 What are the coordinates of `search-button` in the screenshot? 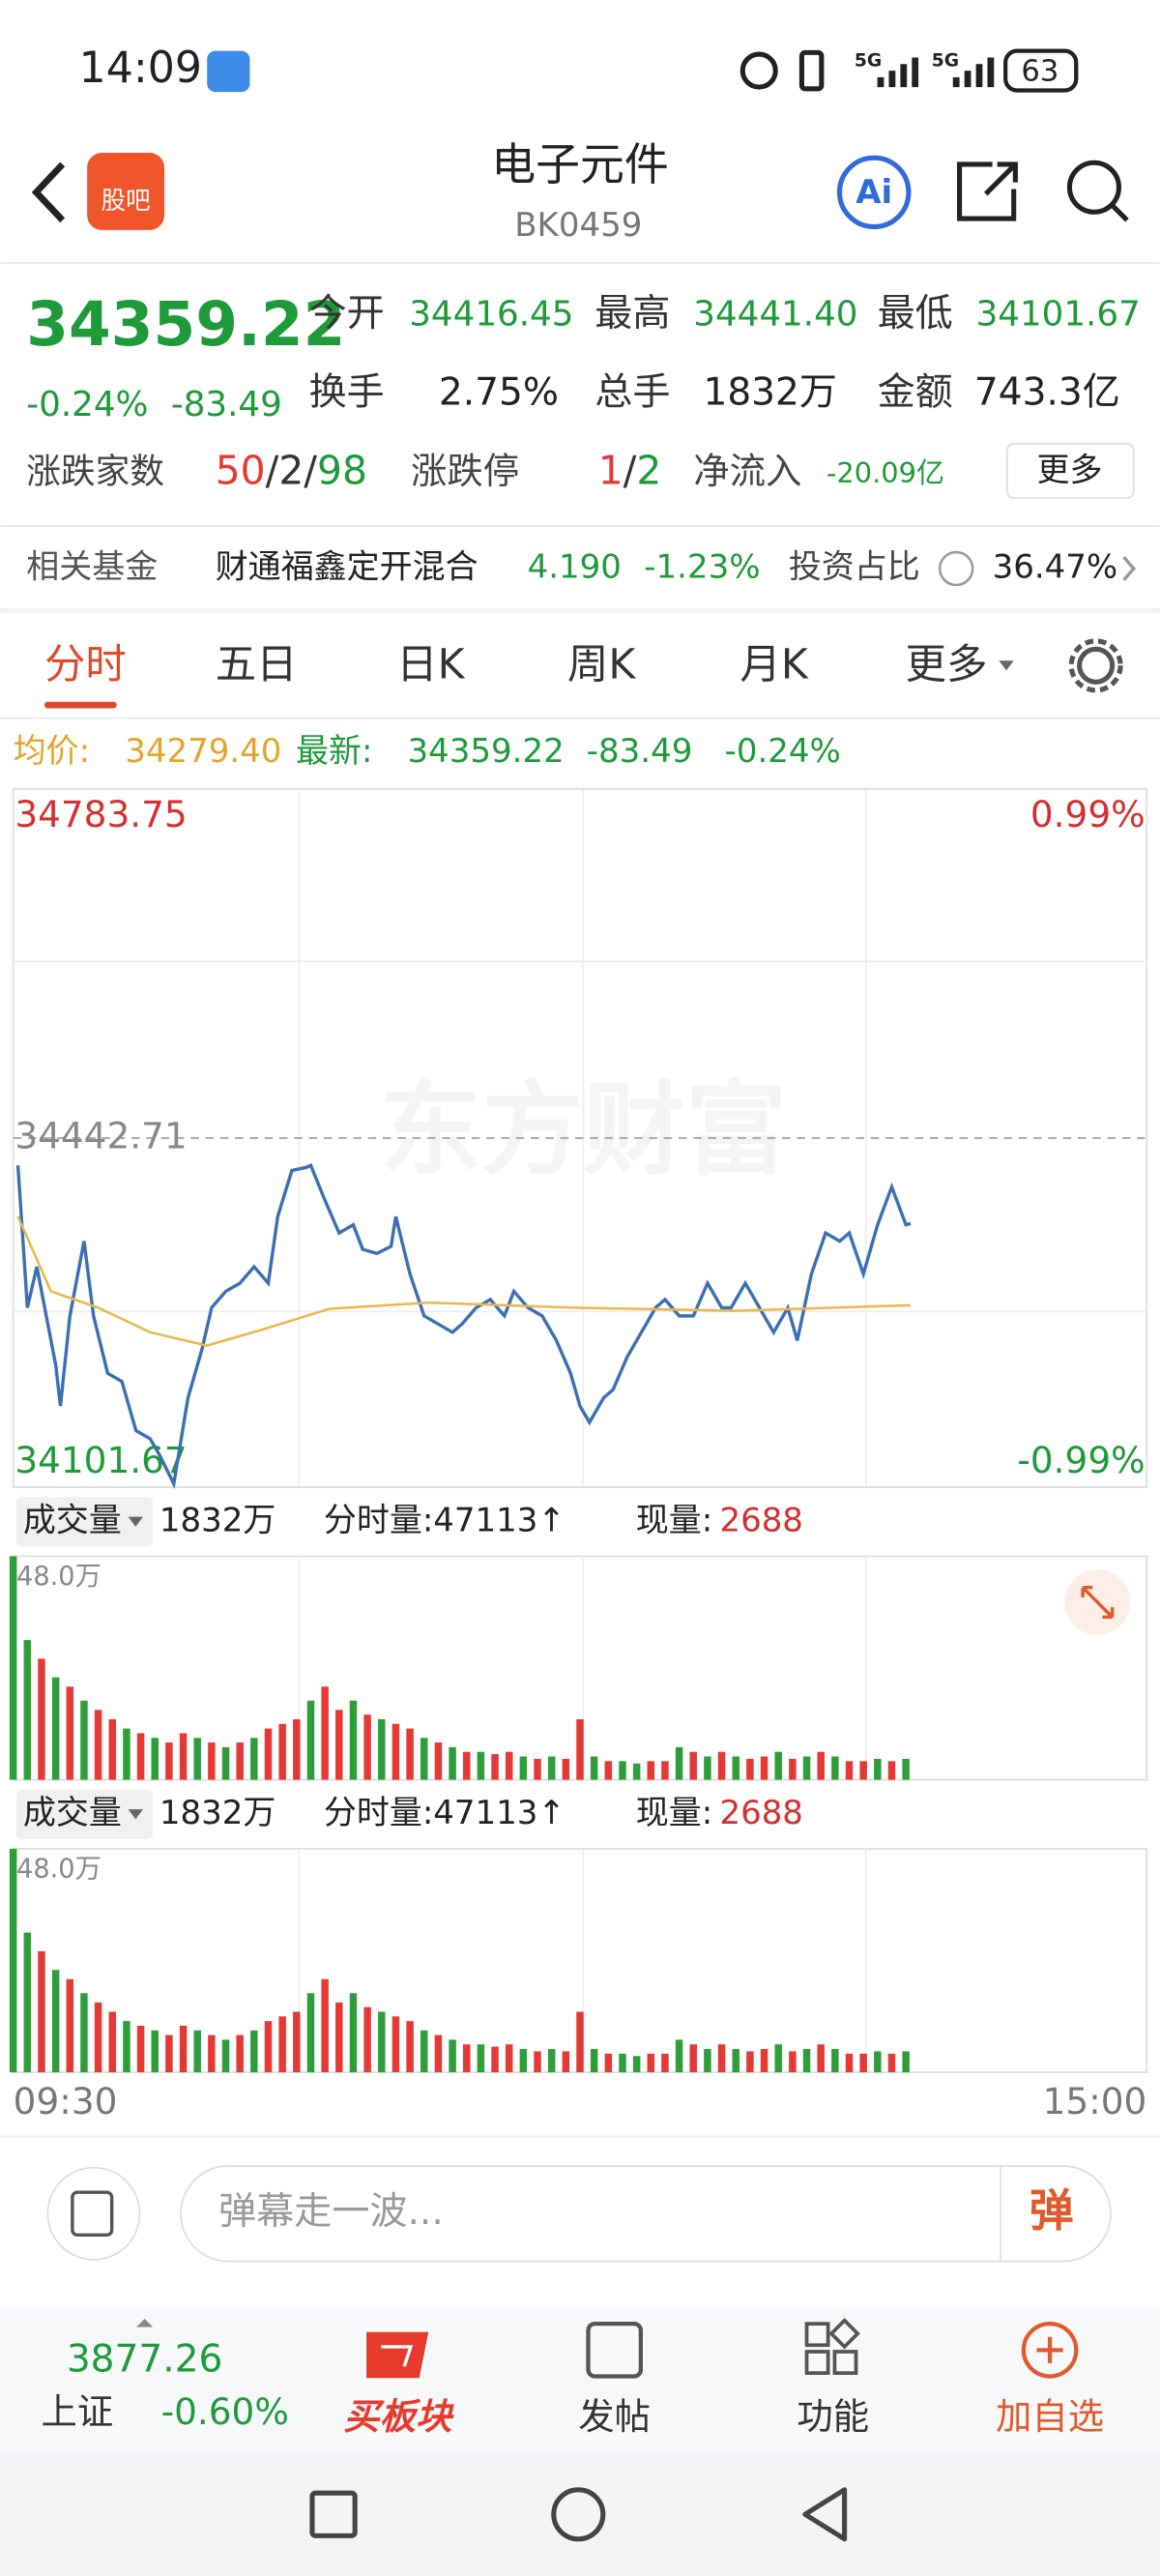 It's located at (1093, 187).